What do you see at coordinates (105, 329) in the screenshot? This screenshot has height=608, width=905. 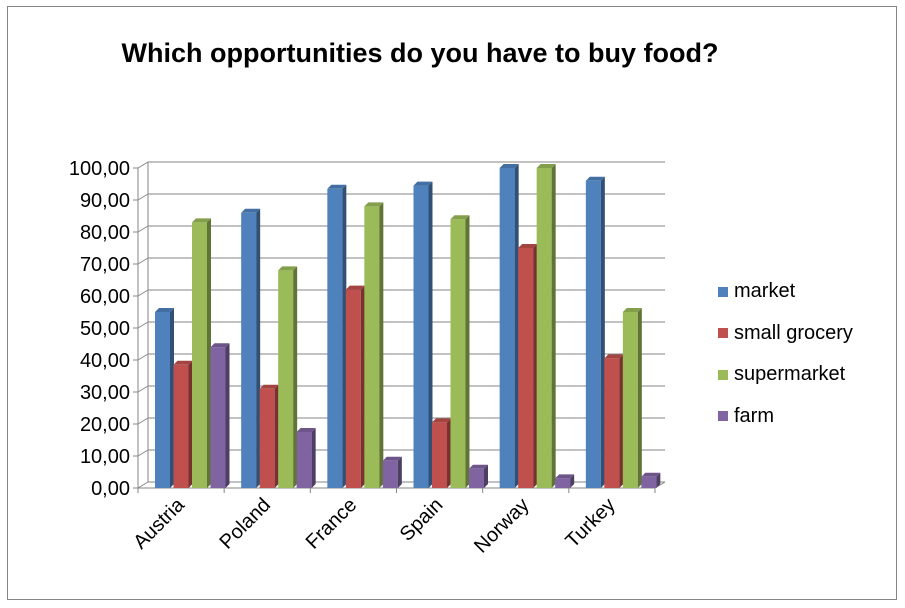 I see `y-tick-label: 50,00` at bounding box center [105, 329].